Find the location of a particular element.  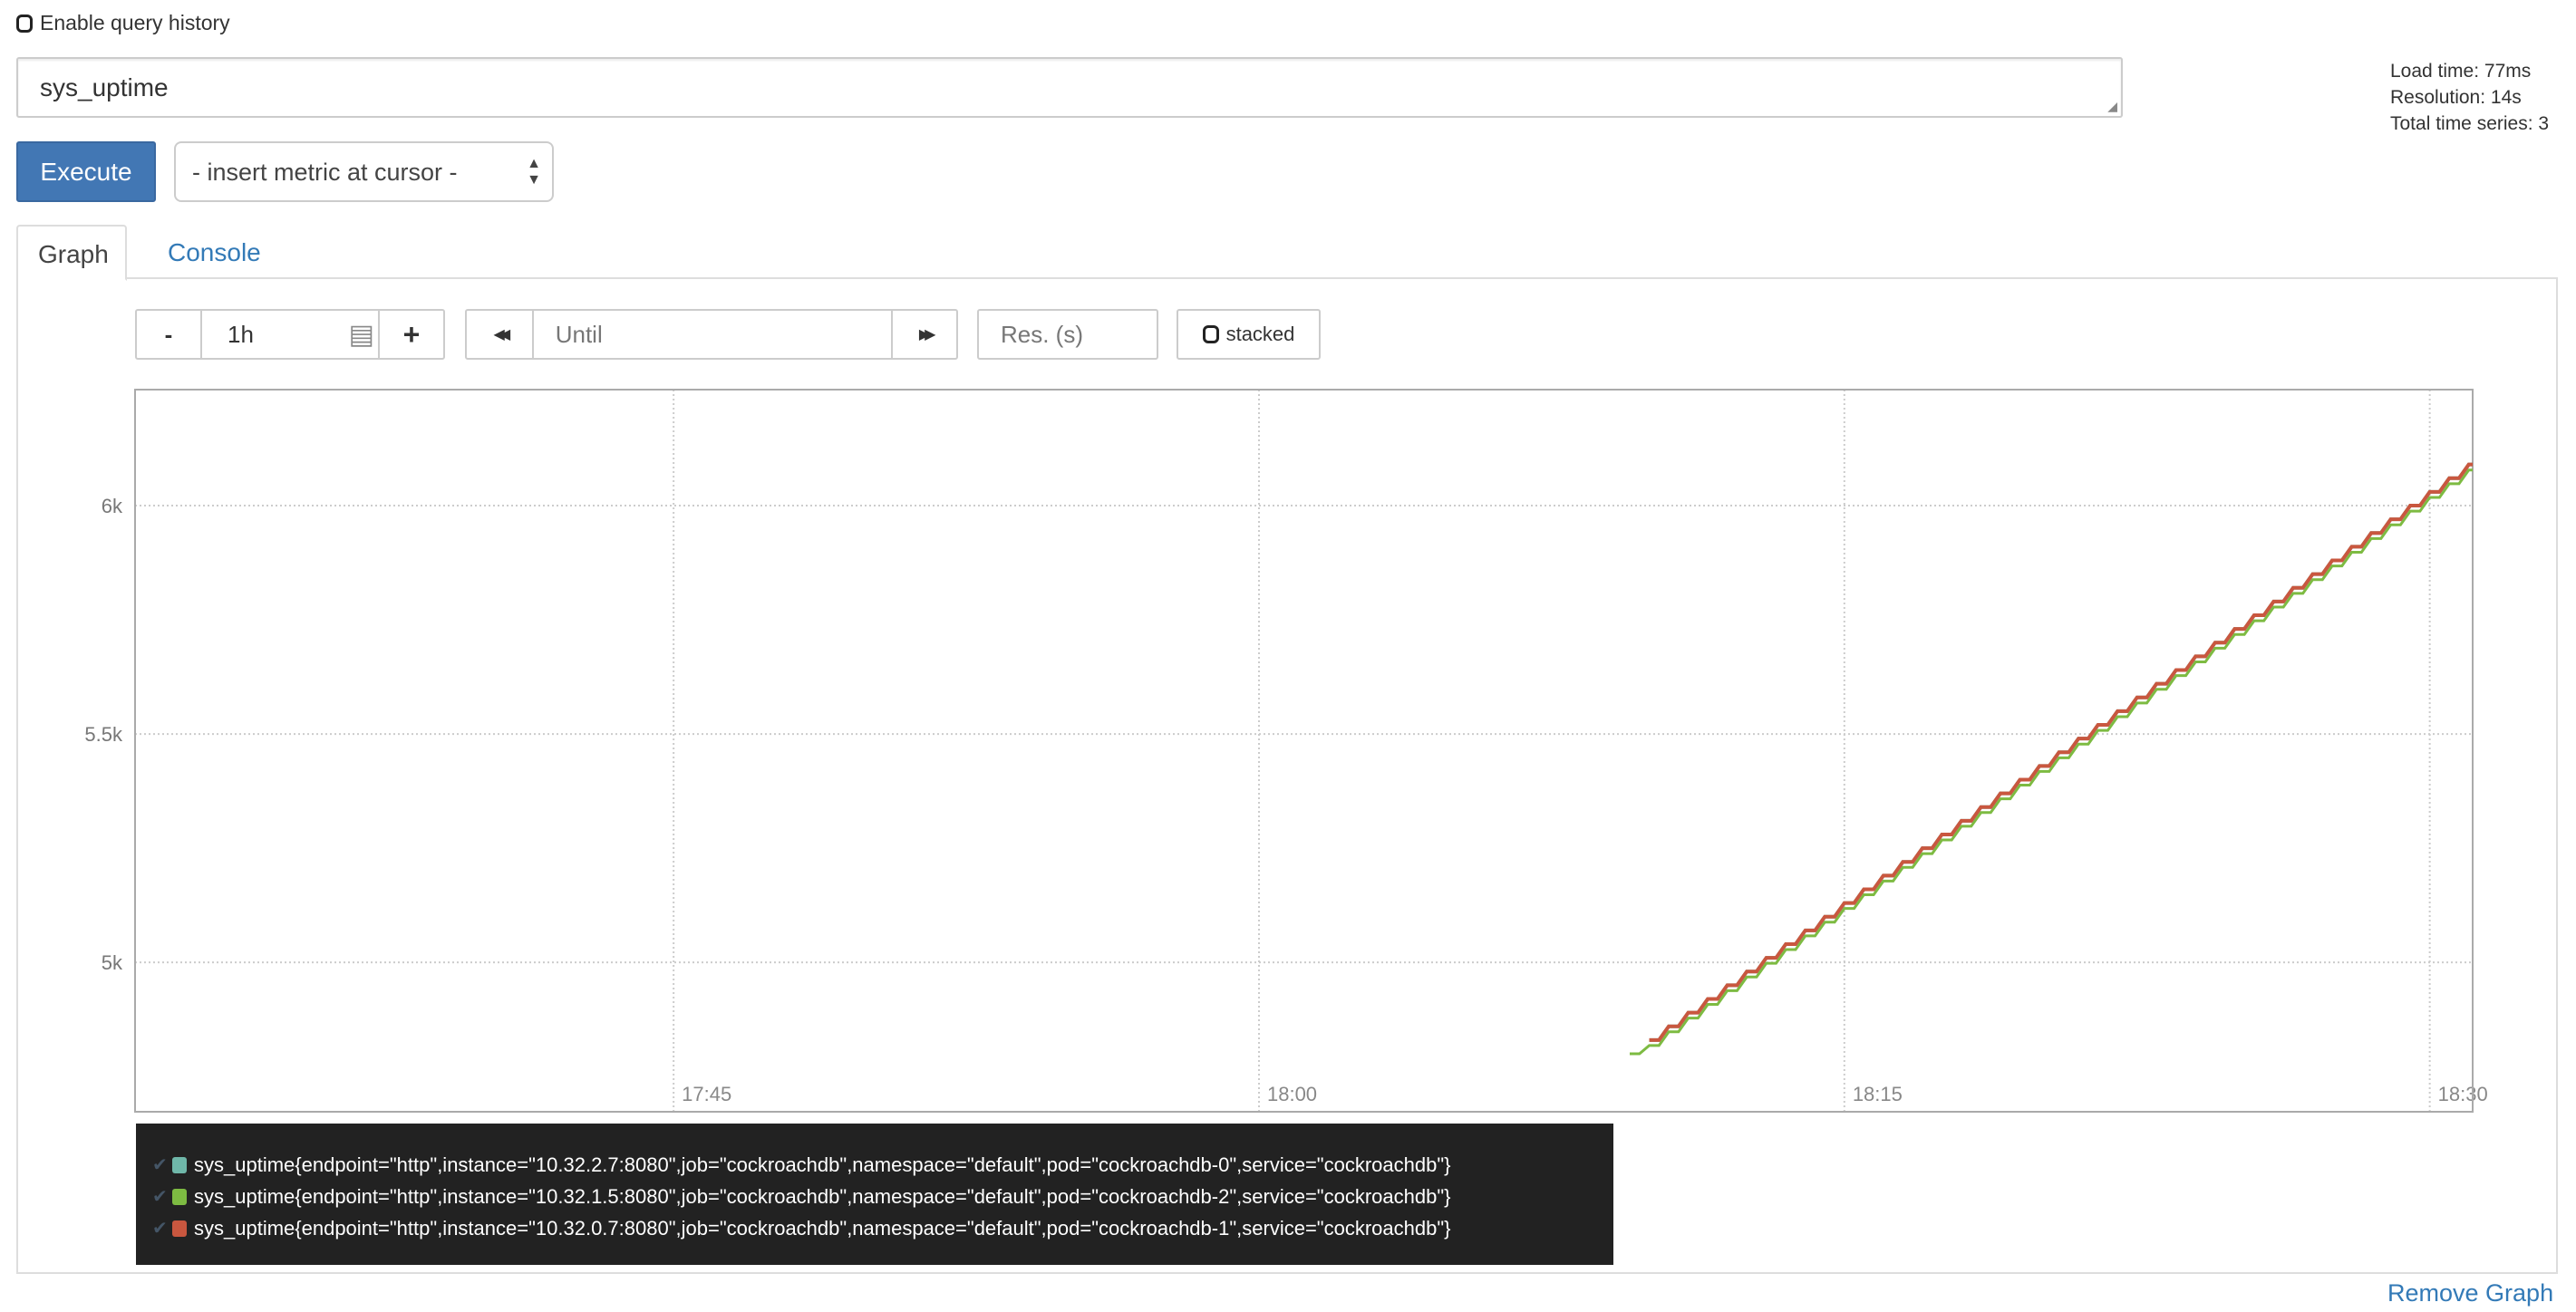

range-input: 1h ▤ is located at coordinates (291, 334).